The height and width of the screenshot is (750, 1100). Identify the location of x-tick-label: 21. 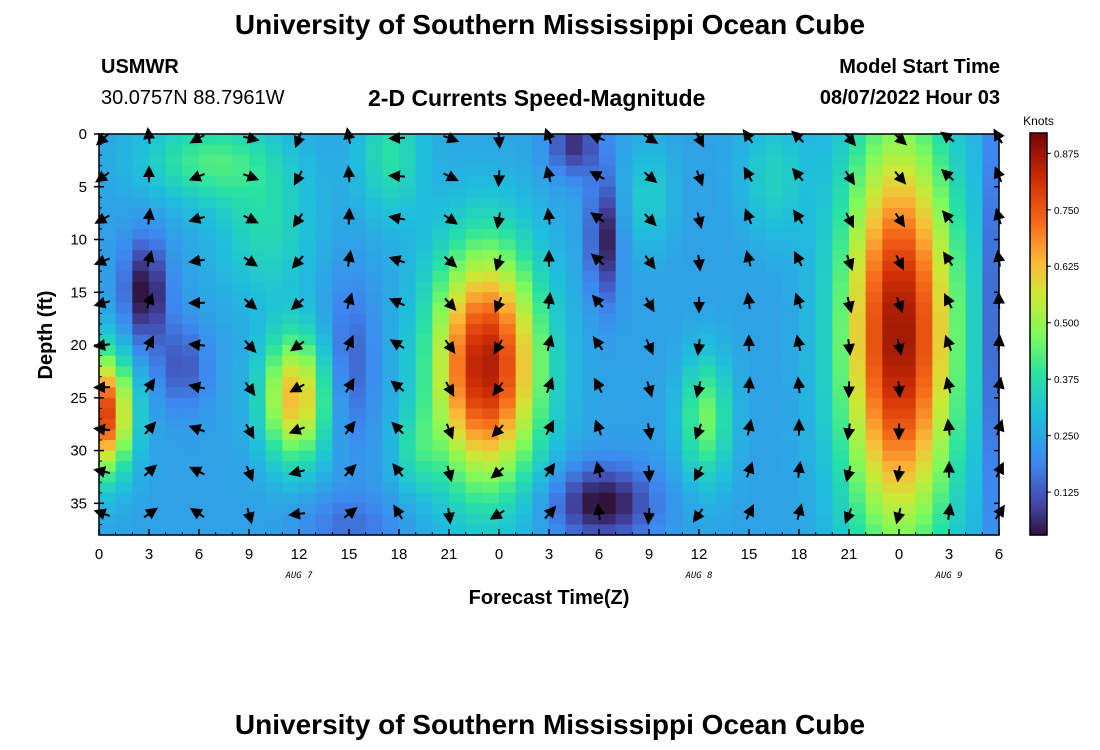
(849, 554).